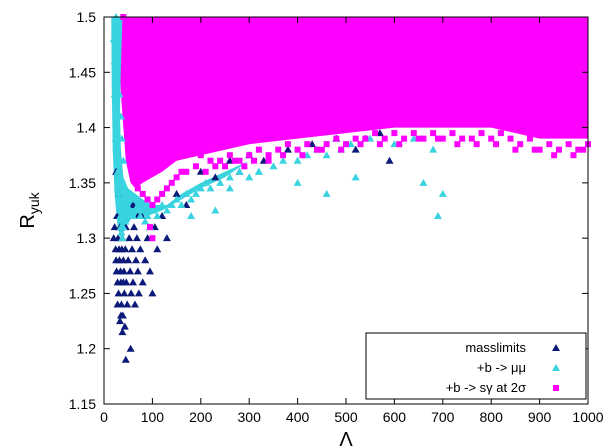 The height and width of the screenshot is (448, 610). I want to click on x-tick-label: 600, so click(395, 417).